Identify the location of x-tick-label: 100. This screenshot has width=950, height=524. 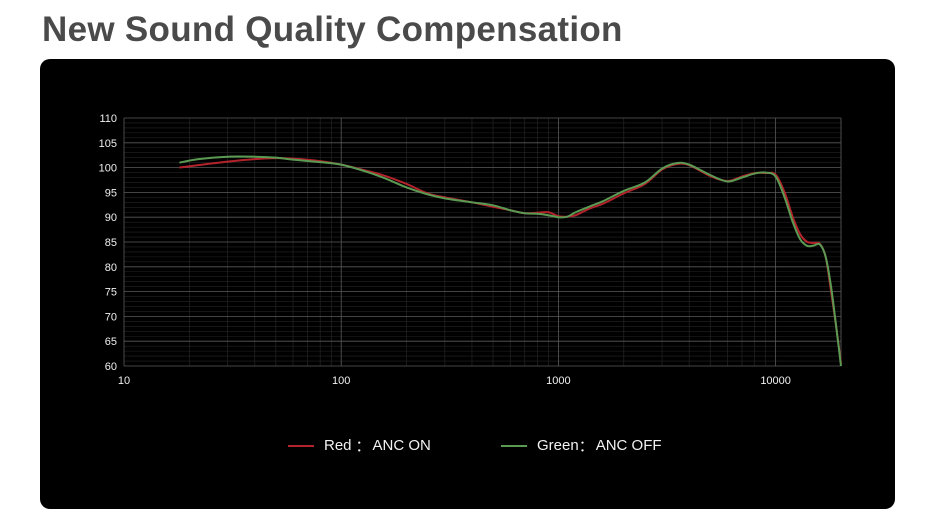
(341, 381).